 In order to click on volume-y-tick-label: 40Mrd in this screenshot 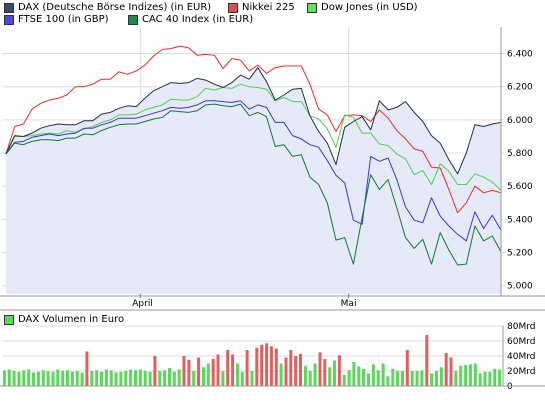, I will do `click(521, 357)`.